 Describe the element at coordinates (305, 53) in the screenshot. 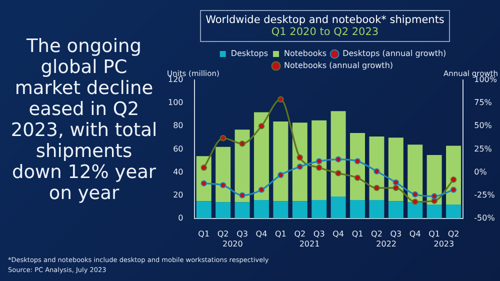

I see `legend-label: Notebooks` at that location.